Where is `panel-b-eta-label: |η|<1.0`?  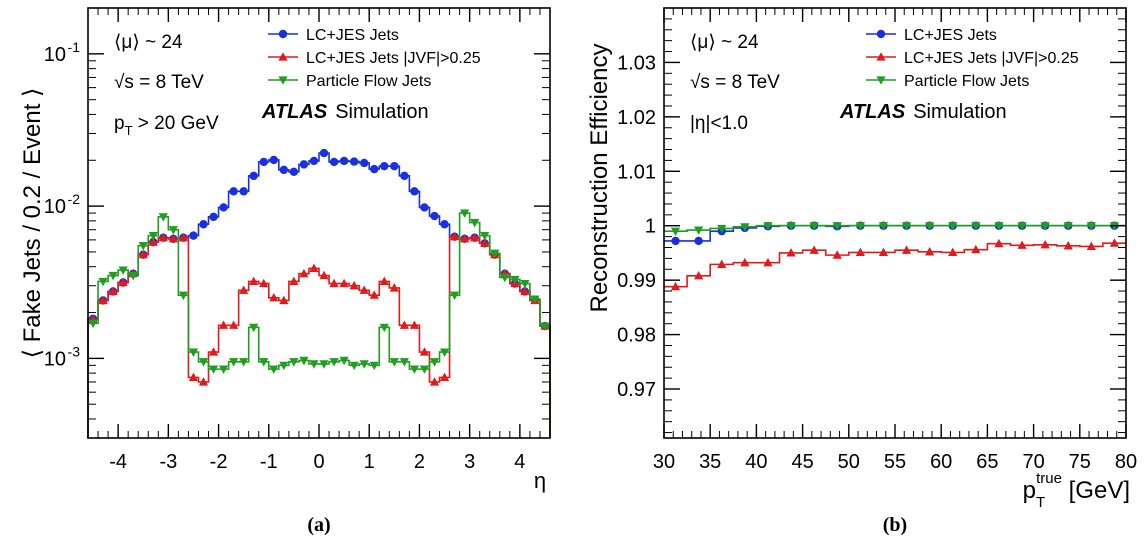
panel-b-eta-label: |η|<1.0 is located at coordinates (719, 123).